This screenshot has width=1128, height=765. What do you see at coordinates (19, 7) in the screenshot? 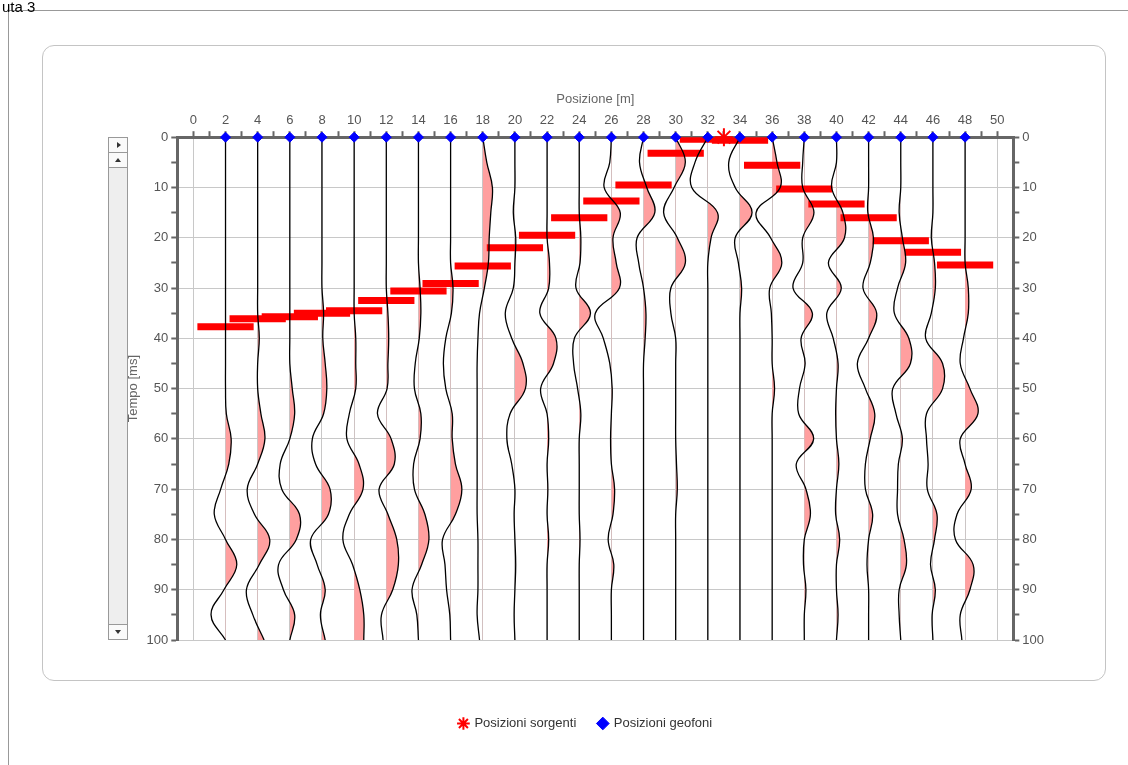
I see `text: uta 3` at bounding box center [19, 7].